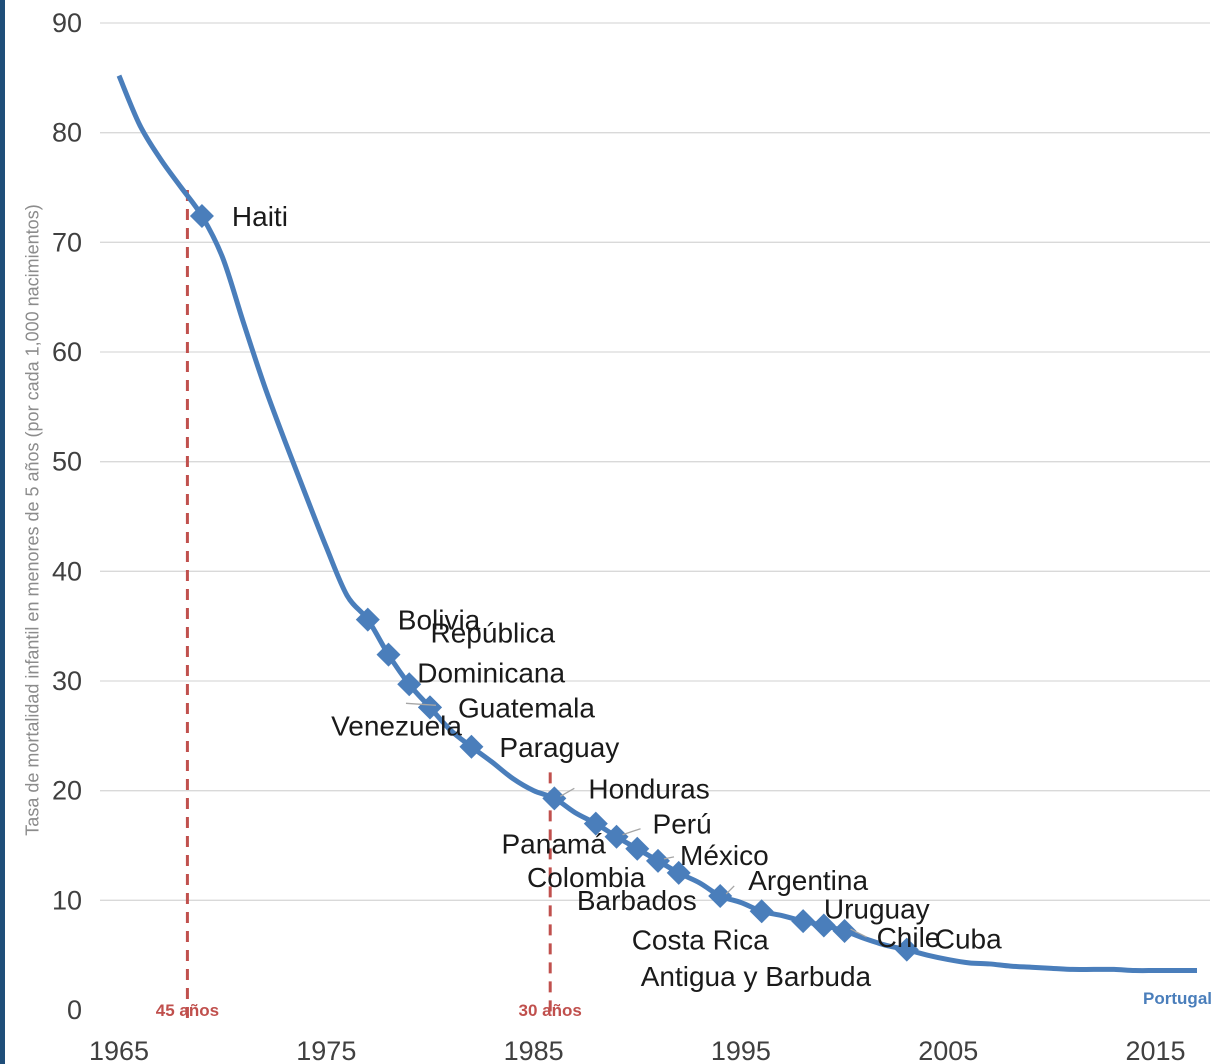 The image size is (1217, 1064). Describe the element at coordinates (187, 1010) in the screenshot. I see `guide-label: 45 años` at that location.